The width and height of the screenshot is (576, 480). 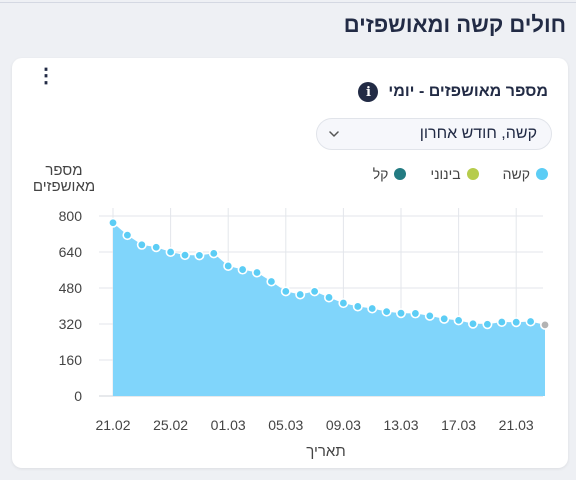 I want to click on legend-label-severe: קשה, so click(x=516, y=174).